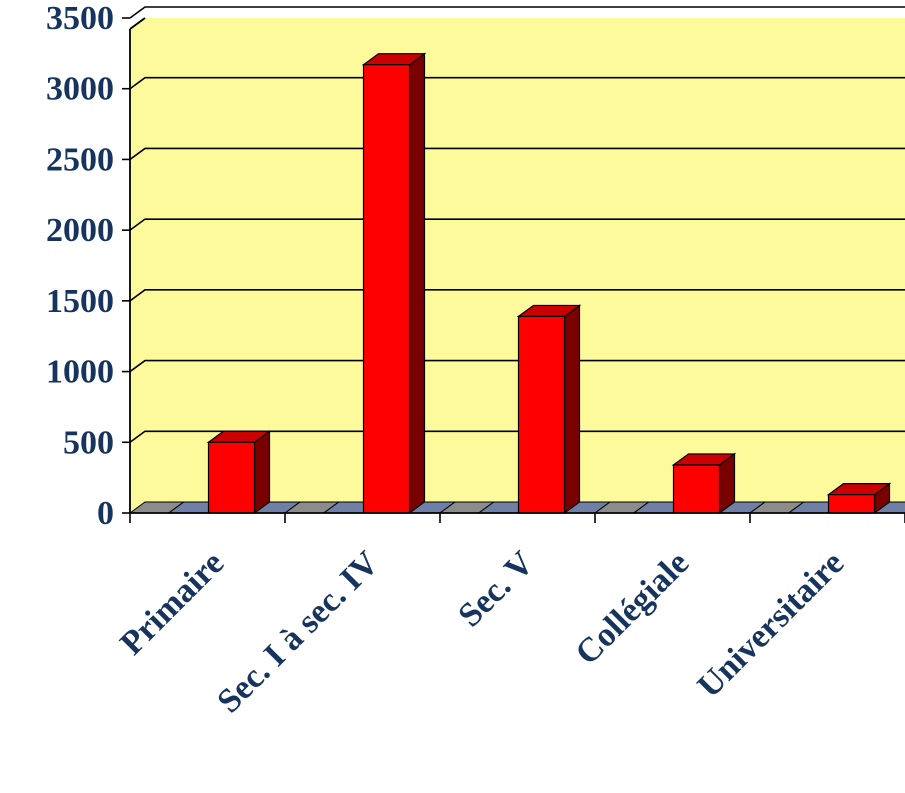 The image size is (905, 793). Describe the element at coordinates (80, 230) in the screenshot. I see `y-tick-label: 2000` at that location.